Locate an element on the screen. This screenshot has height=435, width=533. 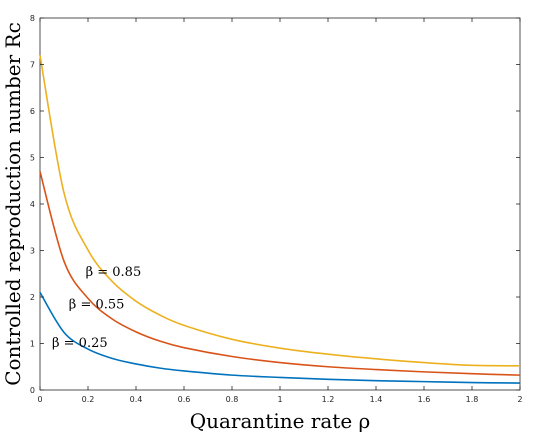
x-tick-label: 0.4 is located at coordinates (136, 399).